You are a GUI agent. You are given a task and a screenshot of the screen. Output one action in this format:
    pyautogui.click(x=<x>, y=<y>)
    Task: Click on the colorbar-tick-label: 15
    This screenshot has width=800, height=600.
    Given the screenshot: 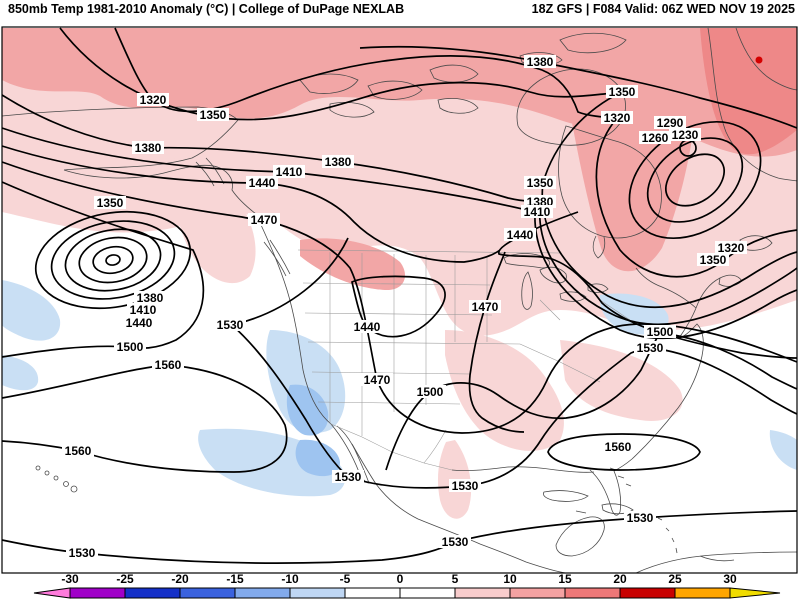 What is the action you would take?
    pyautogui.click(x=565, y=579)
    